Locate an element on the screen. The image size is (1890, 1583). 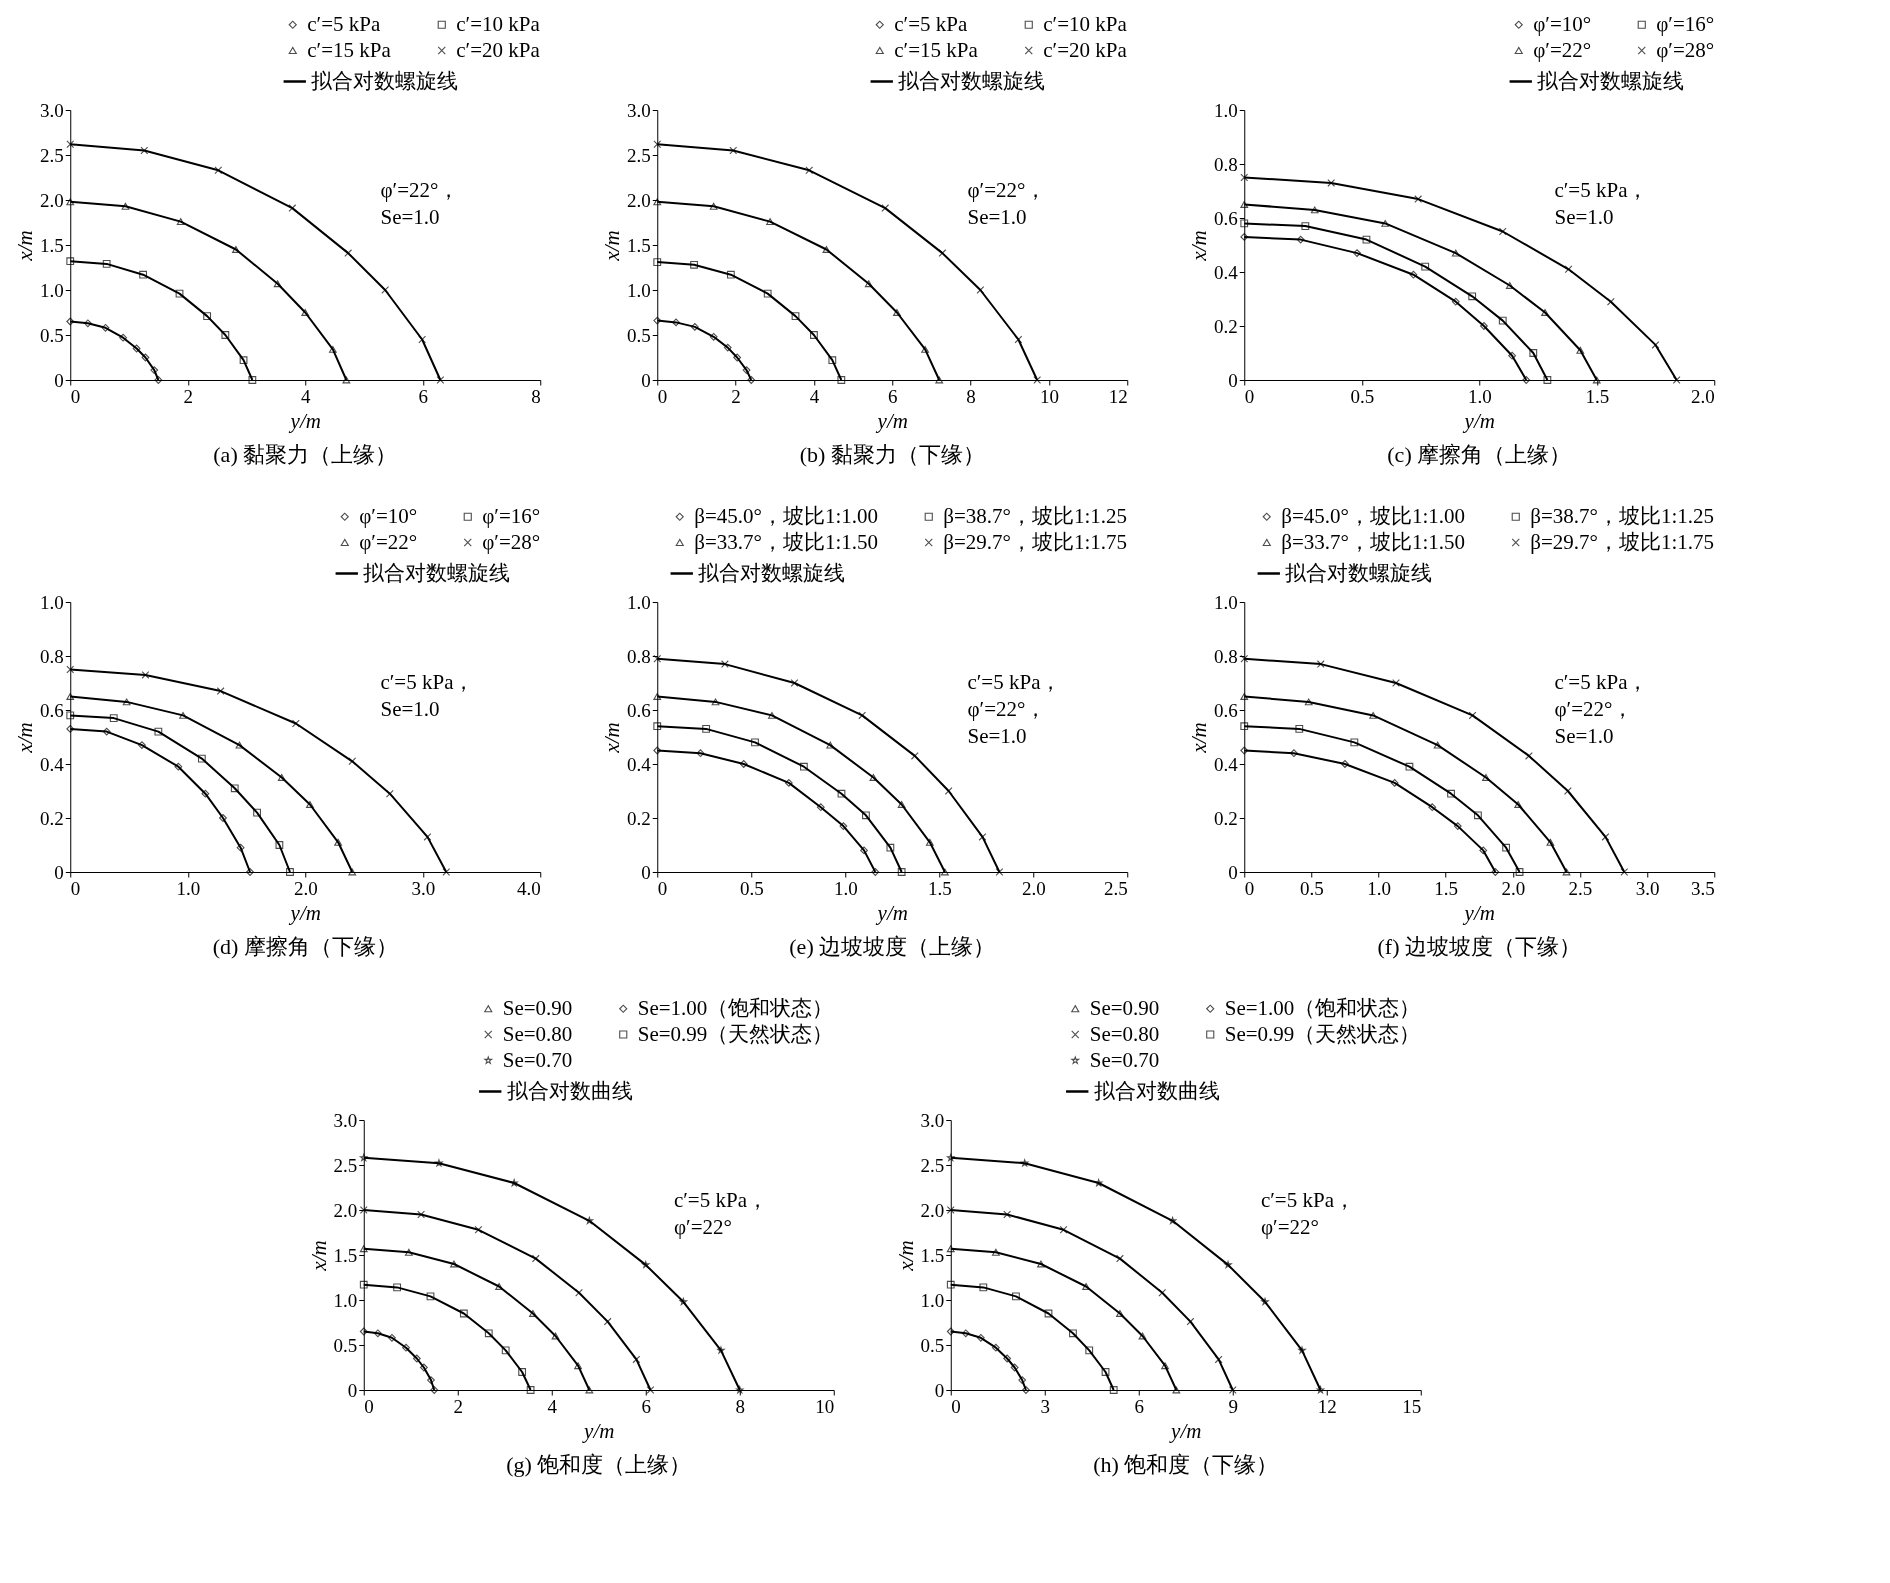
y-tick-label: 2.5 is located at coordinates (345, 1165).